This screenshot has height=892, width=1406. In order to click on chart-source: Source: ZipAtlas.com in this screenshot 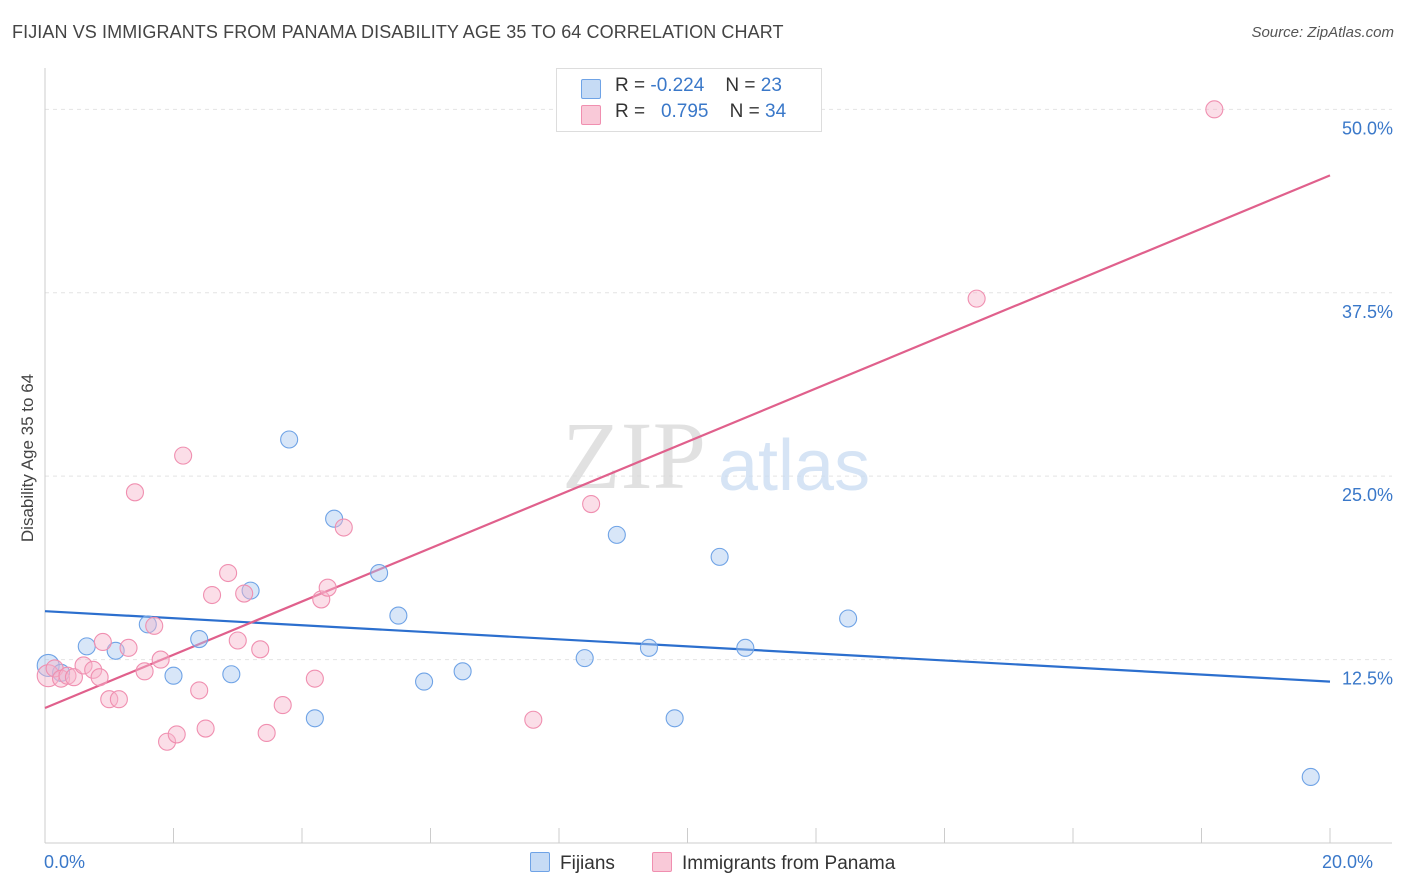, I will do `click(1322, 32)`.